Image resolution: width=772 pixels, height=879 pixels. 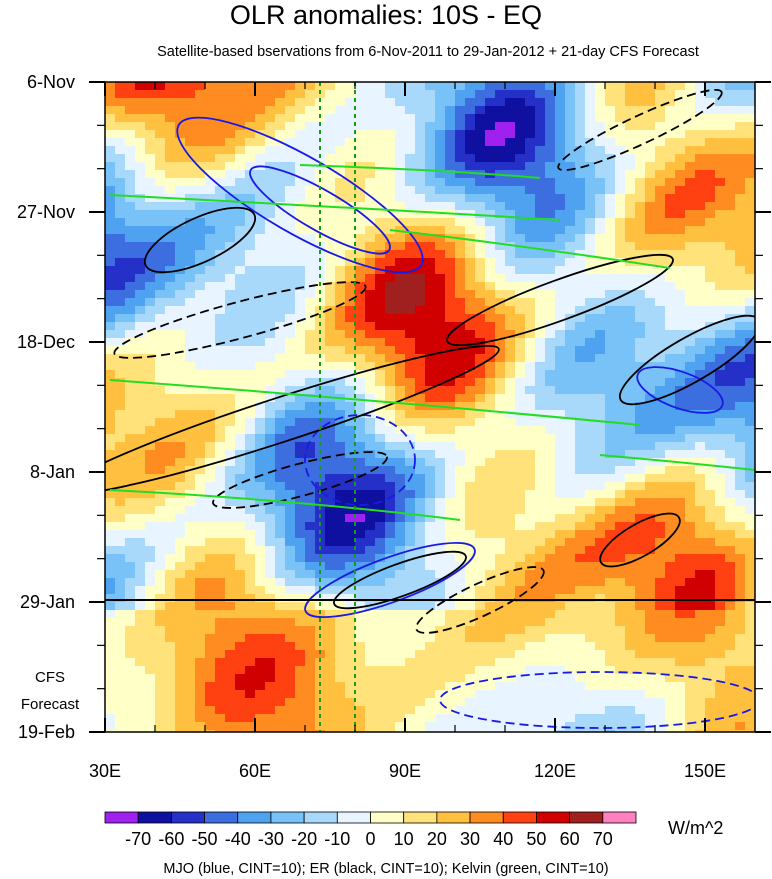 I want to click on colorbar-label: -40, so click(x=238, y=839).